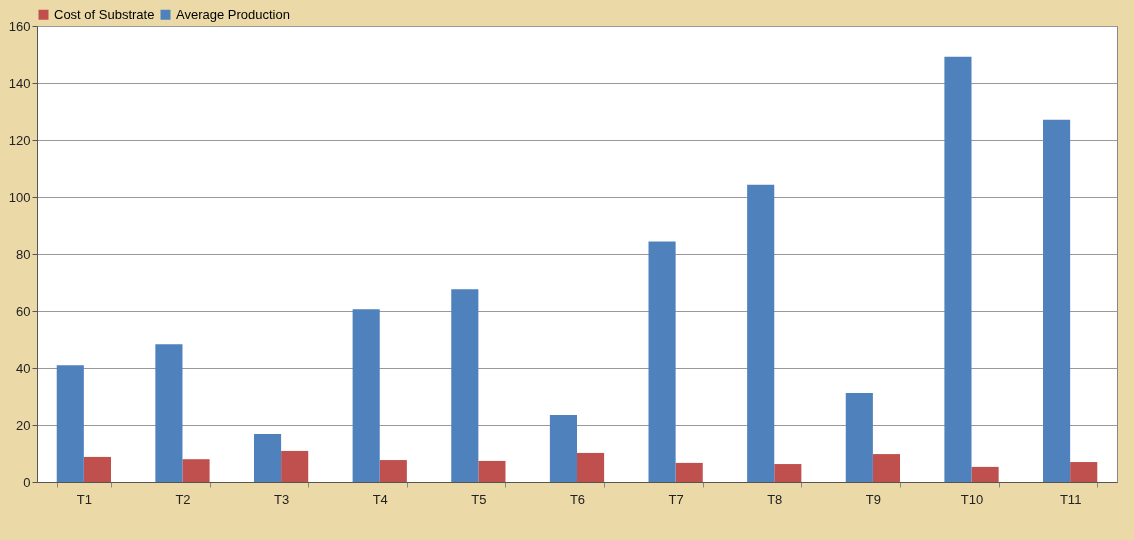 The width and height of the screenshot is (1134, 540). What do you see at coordinates (282, 499) in the screenshot?
I see `x-tick-label: T3` at bounding box center [282, 499].